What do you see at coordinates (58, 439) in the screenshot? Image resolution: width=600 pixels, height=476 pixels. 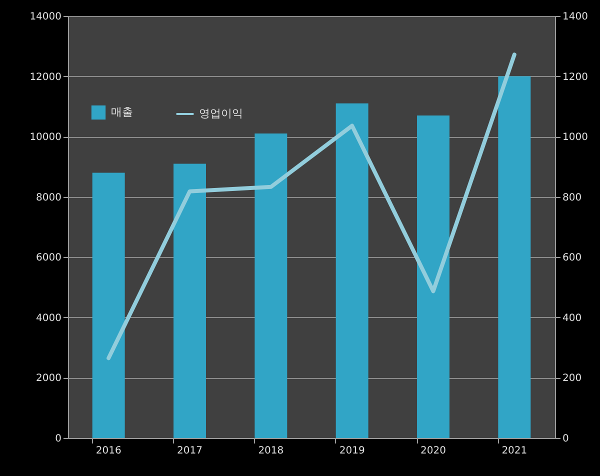 I see `y-tick-label: 0` at bounding box center [58, 439].